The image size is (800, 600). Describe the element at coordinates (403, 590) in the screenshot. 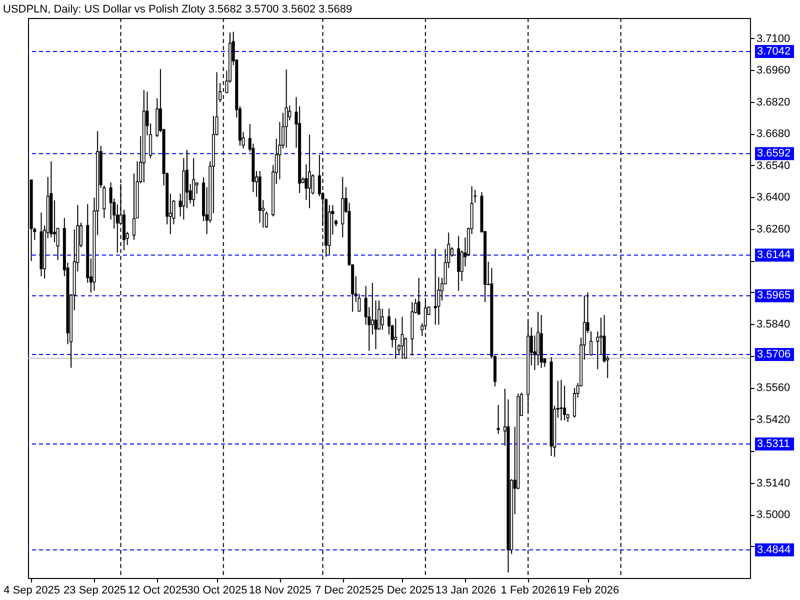

I see `x-tick-label: 25 Dec 2025` at that location.